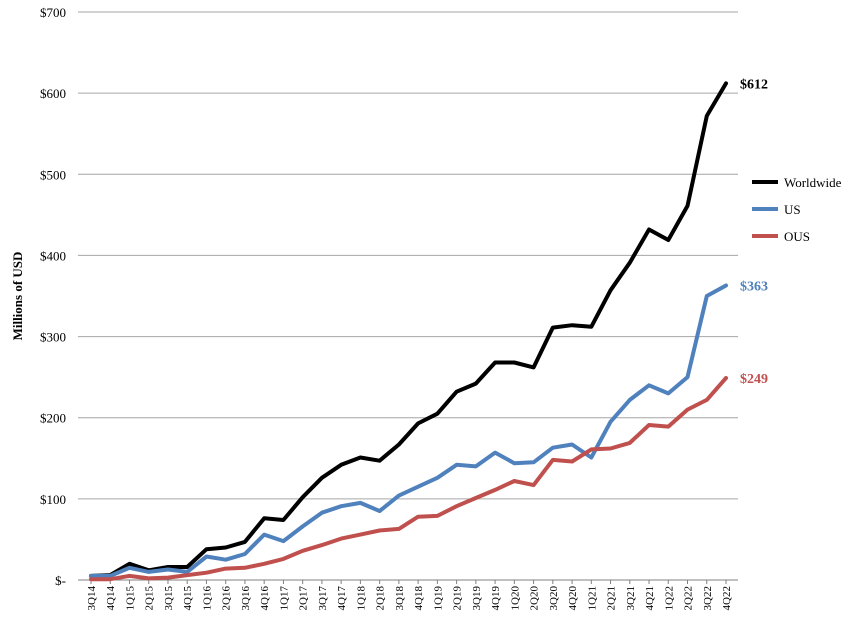 This screenshot has width=864, height=628. I want to click on x-tick-label: 4Q16, so click(265, 598).